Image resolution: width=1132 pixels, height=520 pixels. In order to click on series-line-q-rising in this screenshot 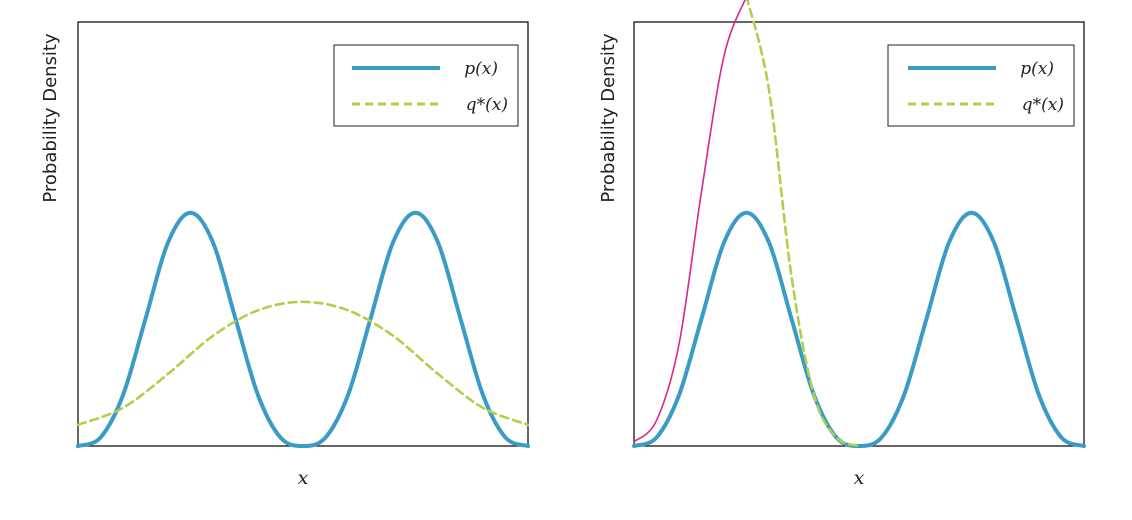, I will do `click(689, 221)`.